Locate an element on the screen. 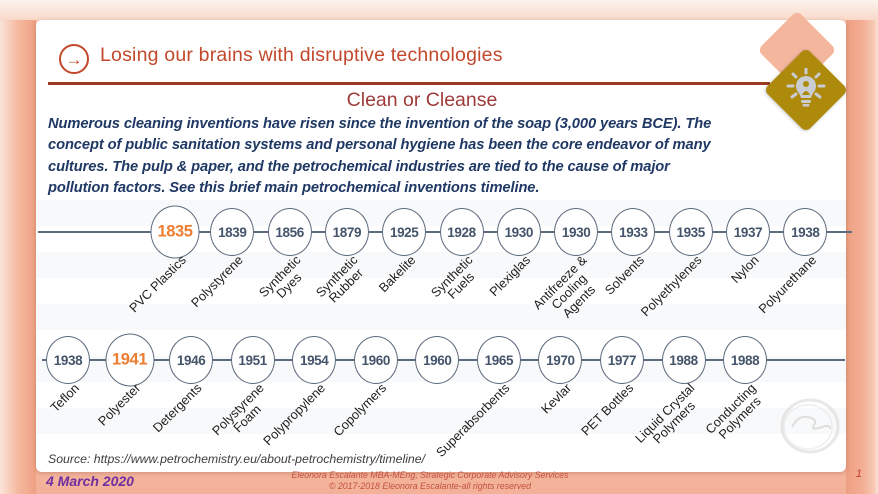  timeline-year: 1951 is located at coordinates (252, 360).